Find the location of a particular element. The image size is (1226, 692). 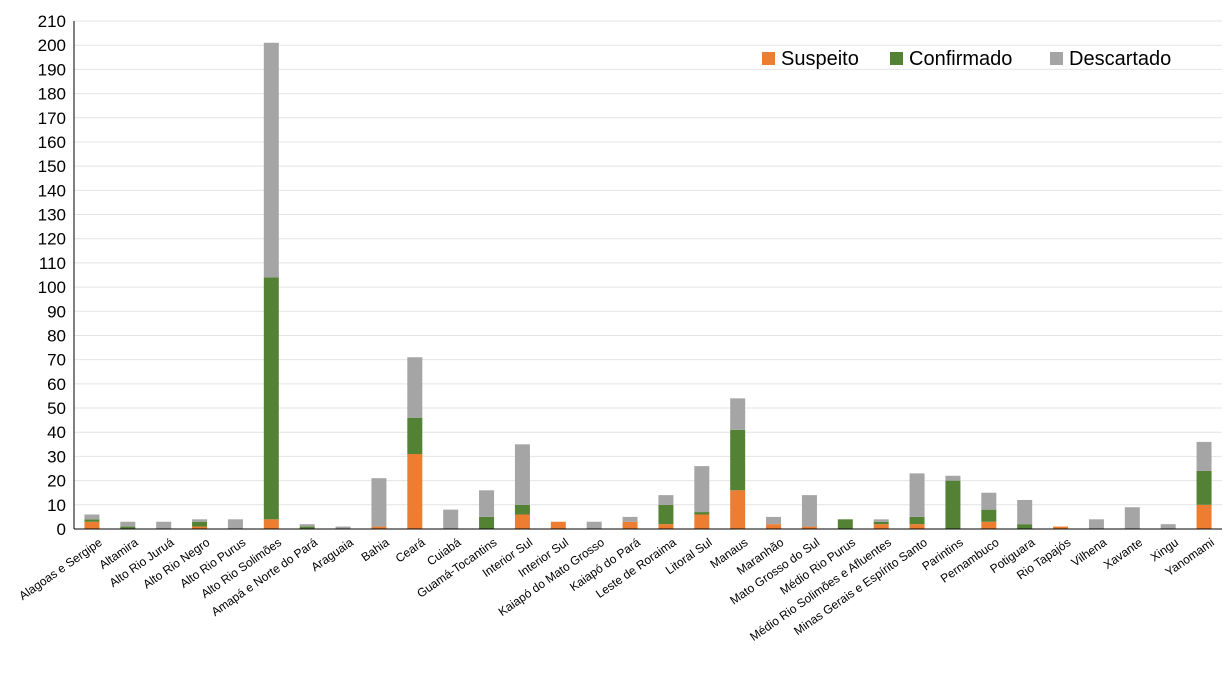

x-tick-label: Xavante is located at coordinates (1123, 553).